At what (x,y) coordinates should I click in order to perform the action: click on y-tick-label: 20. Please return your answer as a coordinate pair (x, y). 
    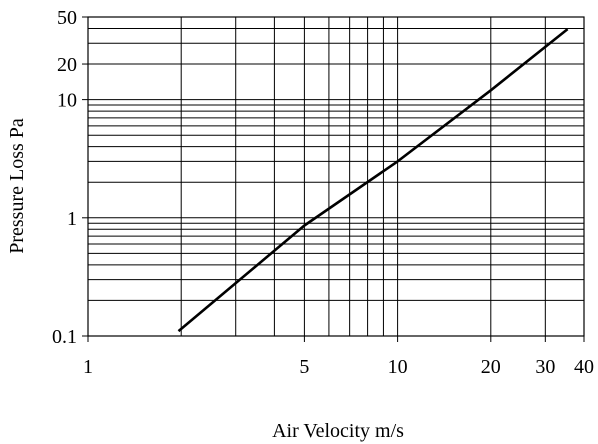
    Looking at the image, I should click on (67, 65).